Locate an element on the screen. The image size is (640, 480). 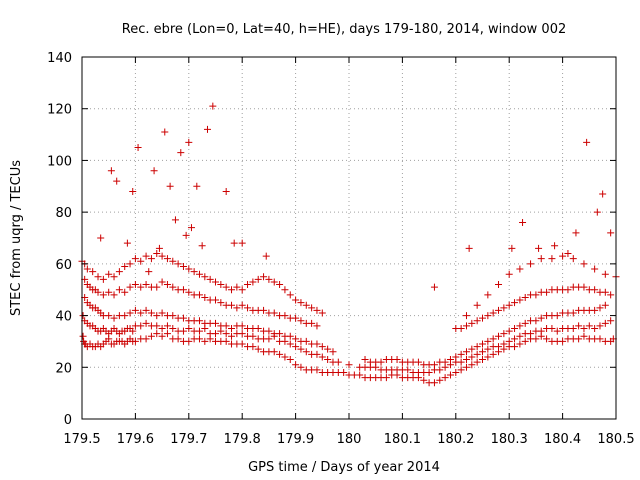
y-tick-label: 120 is located at coordinates (59, 110).